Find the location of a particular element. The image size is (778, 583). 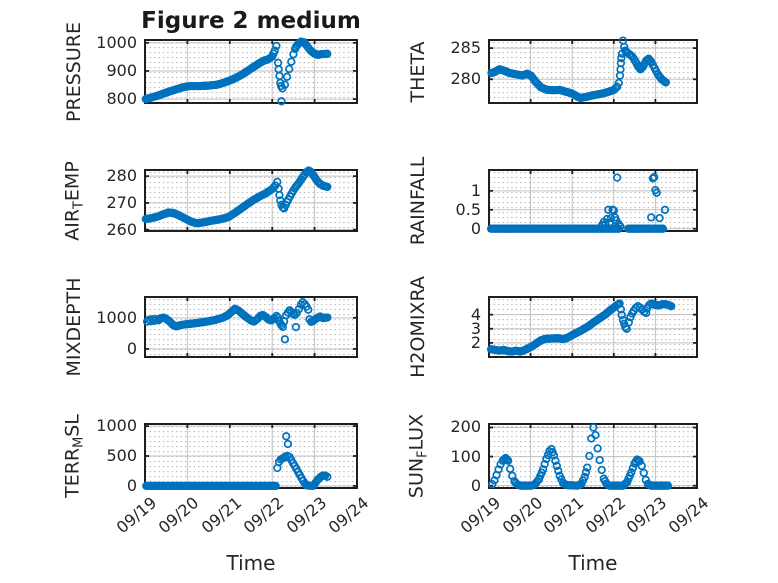

chart-theta is located at coordinates (592, 70).